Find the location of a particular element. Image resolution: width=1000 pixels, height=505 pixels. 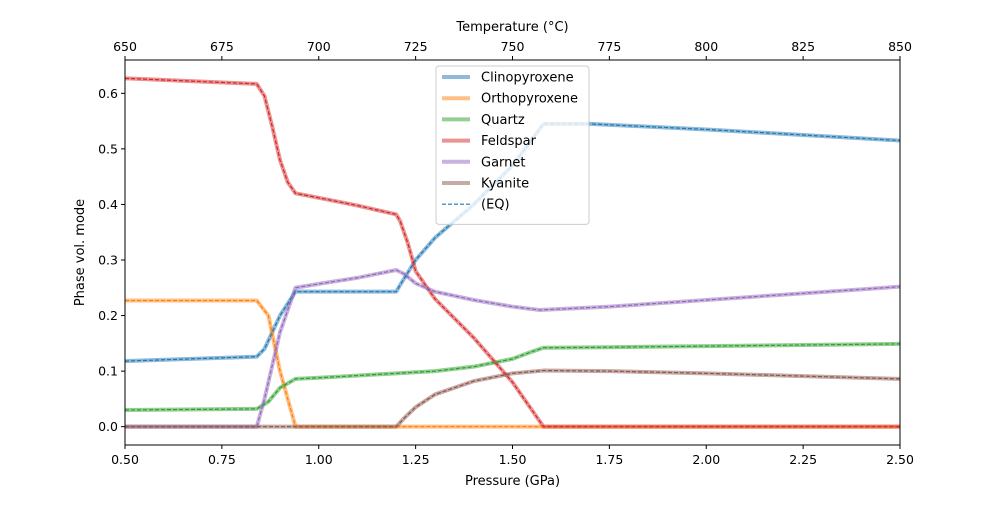

y-tick-label: 0.4 is located at coordinates (108, 204).